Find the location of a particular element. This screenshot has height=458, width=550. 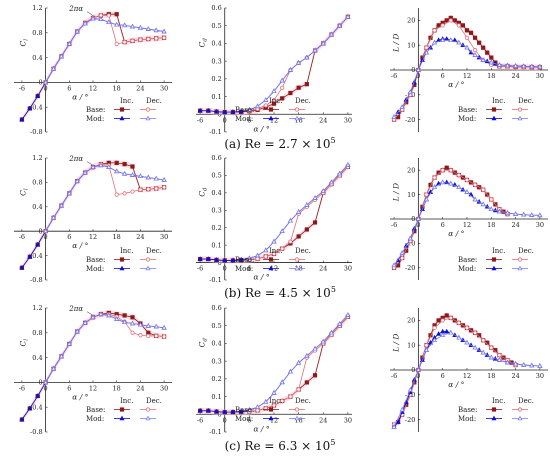

legend-dec: Dec. is located at coordinates (526, 101).